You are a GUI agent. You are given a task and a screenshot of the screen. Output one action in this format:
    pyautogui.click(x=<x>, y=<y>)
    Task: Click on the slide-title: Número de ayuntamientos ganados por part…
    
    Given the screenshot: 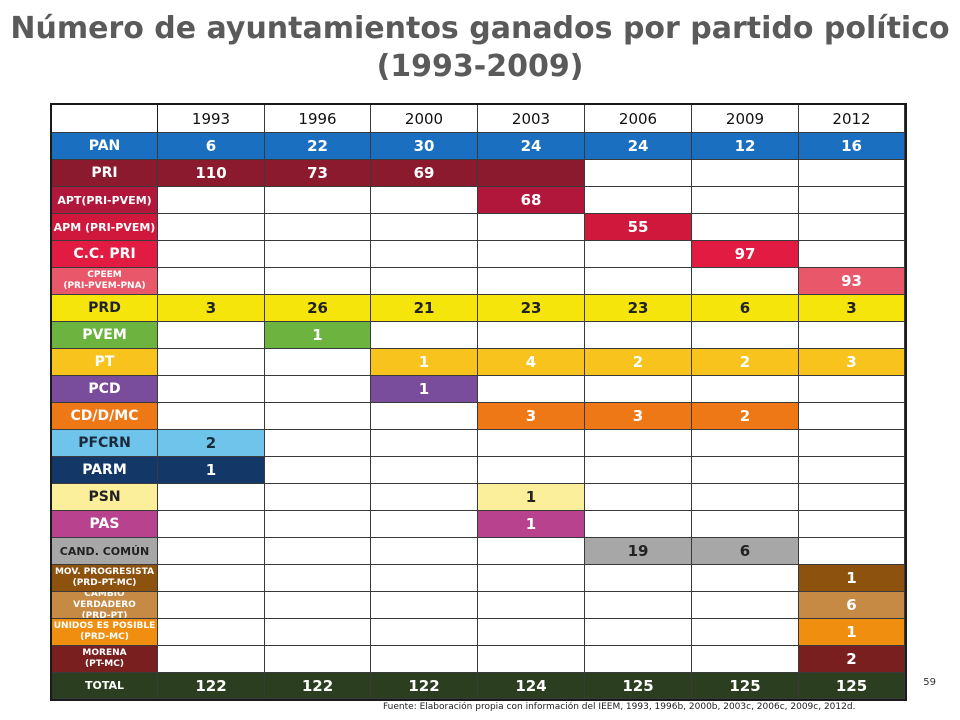 What is the action you would take?
    pyautogui.click(x=480, y=48)
    